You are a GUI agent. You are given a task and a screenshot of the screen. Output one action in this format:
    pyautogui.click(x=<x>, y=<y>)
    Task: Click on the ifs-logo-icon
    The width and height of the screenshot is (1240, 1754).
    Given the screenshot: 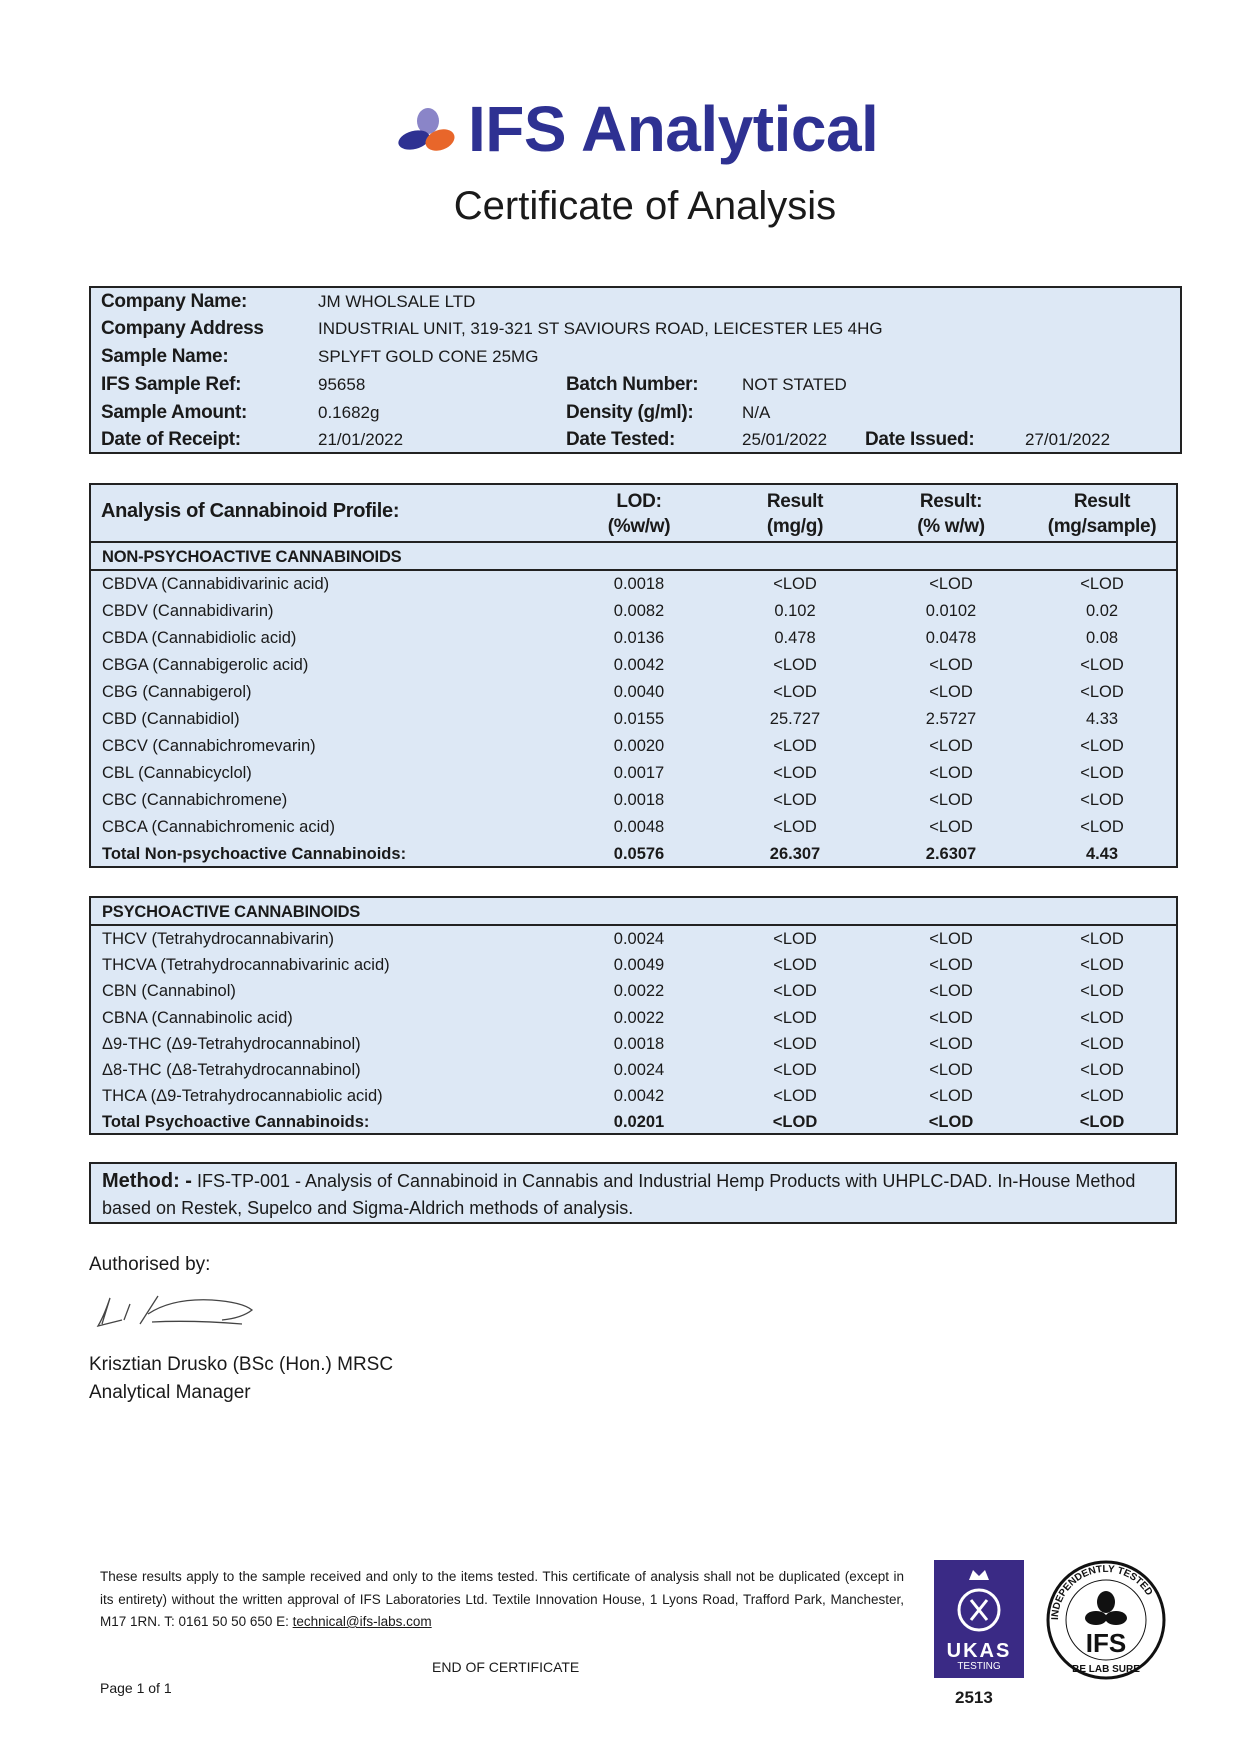 What is the action you would take?
    pyautogui.click(x=426, y=129)
    